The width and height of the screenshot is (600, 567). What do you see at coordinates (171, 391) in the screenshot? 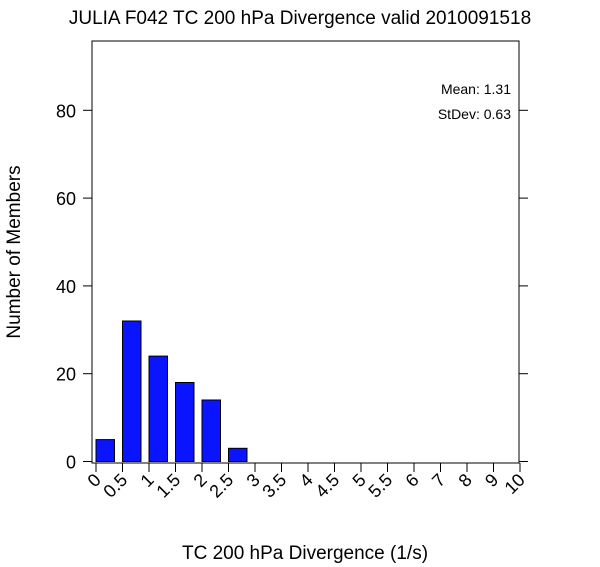
I see `bars-group` at bounding box center [171, 391].